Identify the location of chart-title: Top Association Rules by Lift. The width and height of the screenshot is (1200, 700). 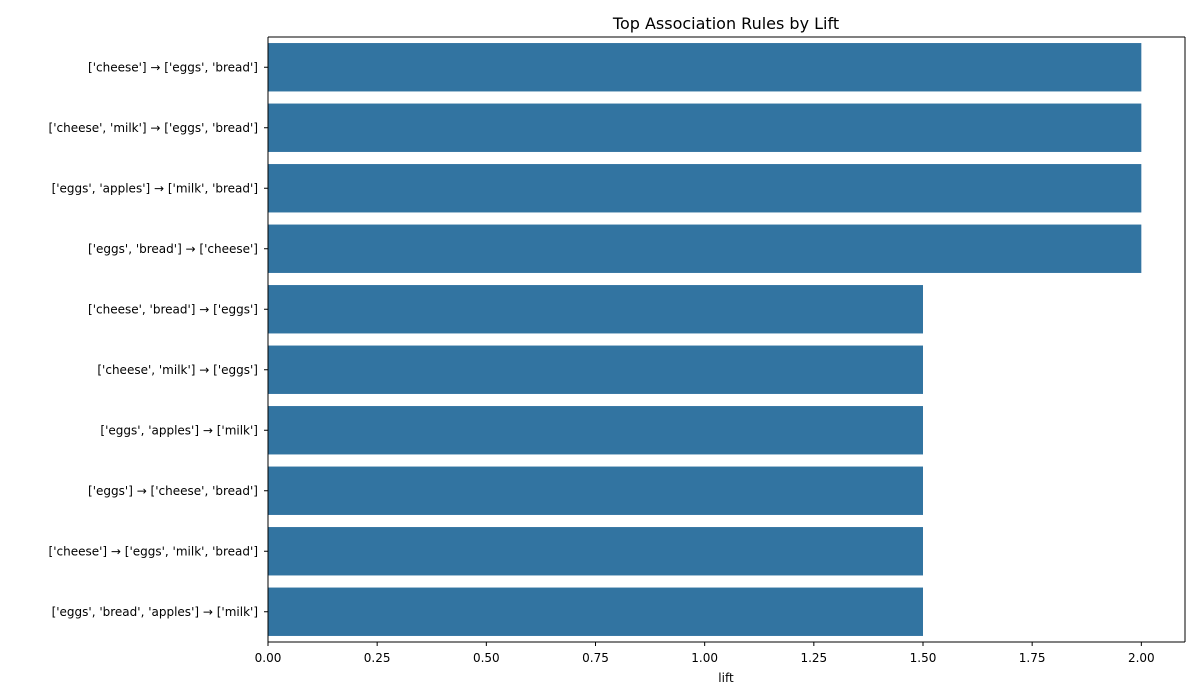
(725, 23).